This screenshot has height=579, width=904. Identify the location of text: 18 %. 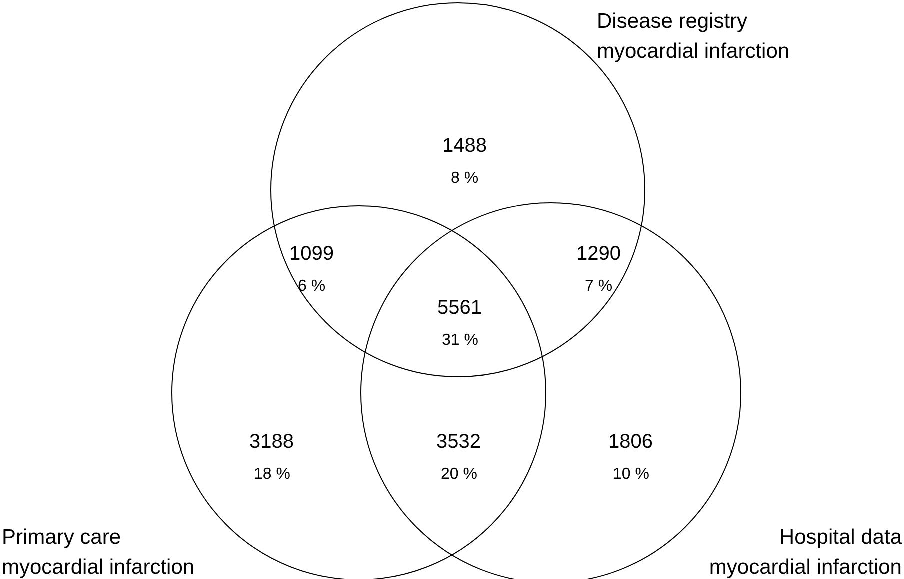
(272, 474).